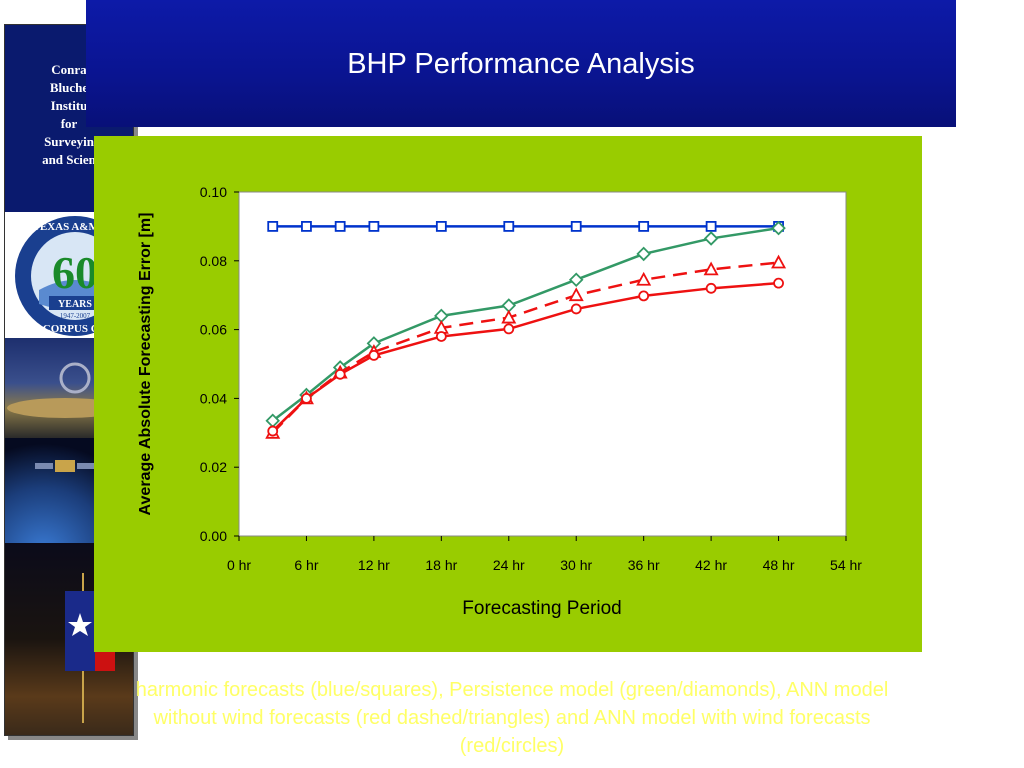  I want to click on y-tick-label: 0.10, so click(213, 192).